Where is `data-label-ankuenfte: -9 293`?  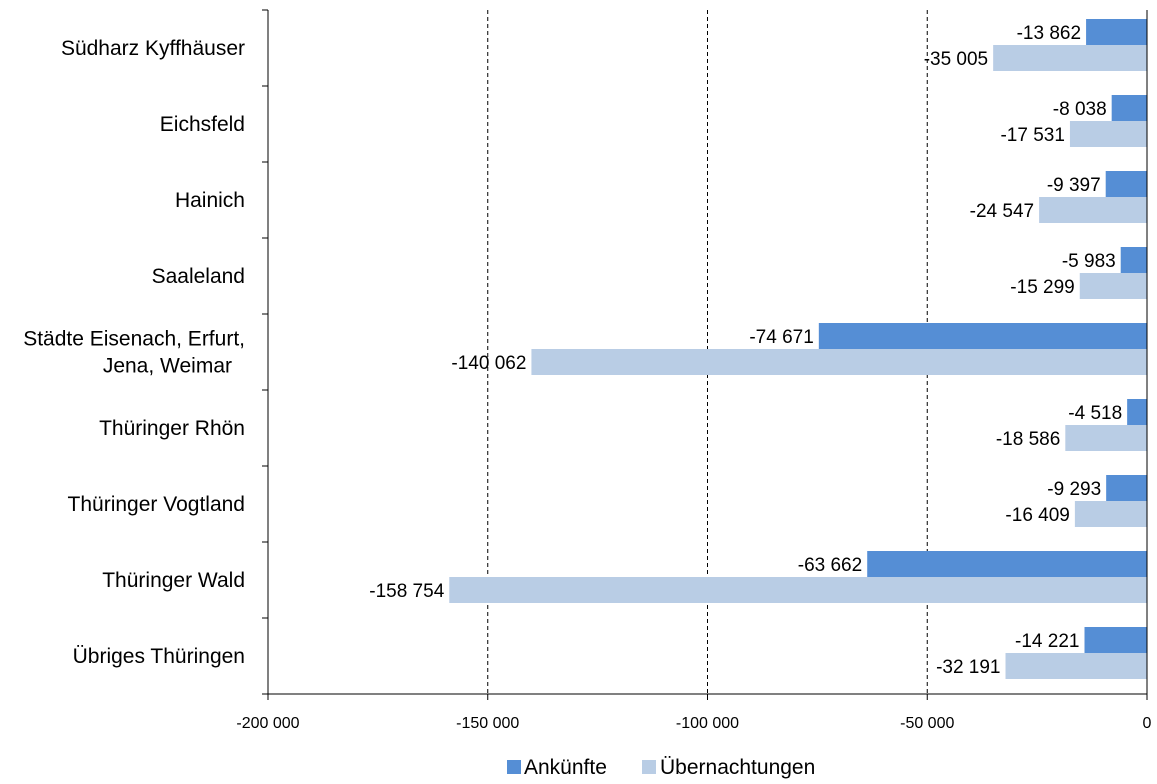
data-label-ankuenfte: -9 293 is located at coordinates (1074, 489).